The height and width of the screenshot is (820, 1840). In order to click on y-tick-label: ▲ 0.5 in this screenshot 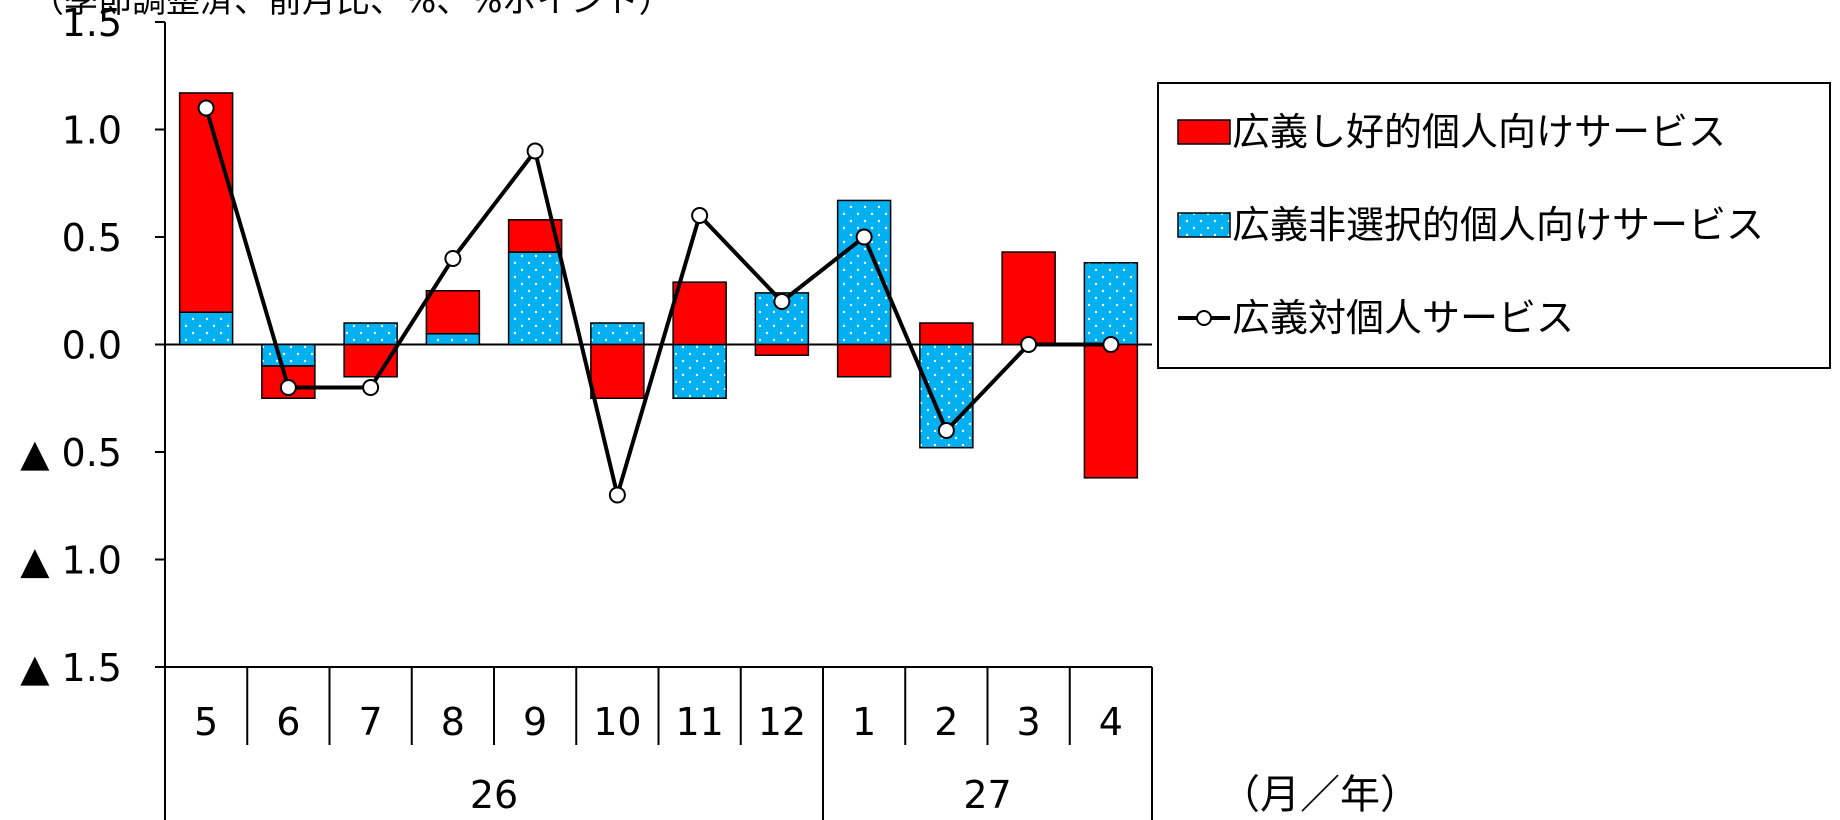, I will do `click(71, 453)`.